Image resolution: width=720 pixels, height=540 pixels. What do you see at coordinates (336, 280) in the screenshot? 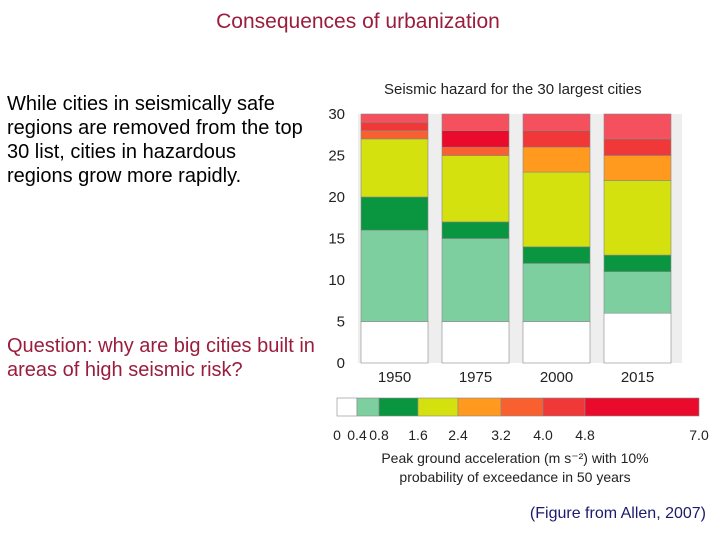
I see `y-tick-label: 10` at bounding box center [336, 280].